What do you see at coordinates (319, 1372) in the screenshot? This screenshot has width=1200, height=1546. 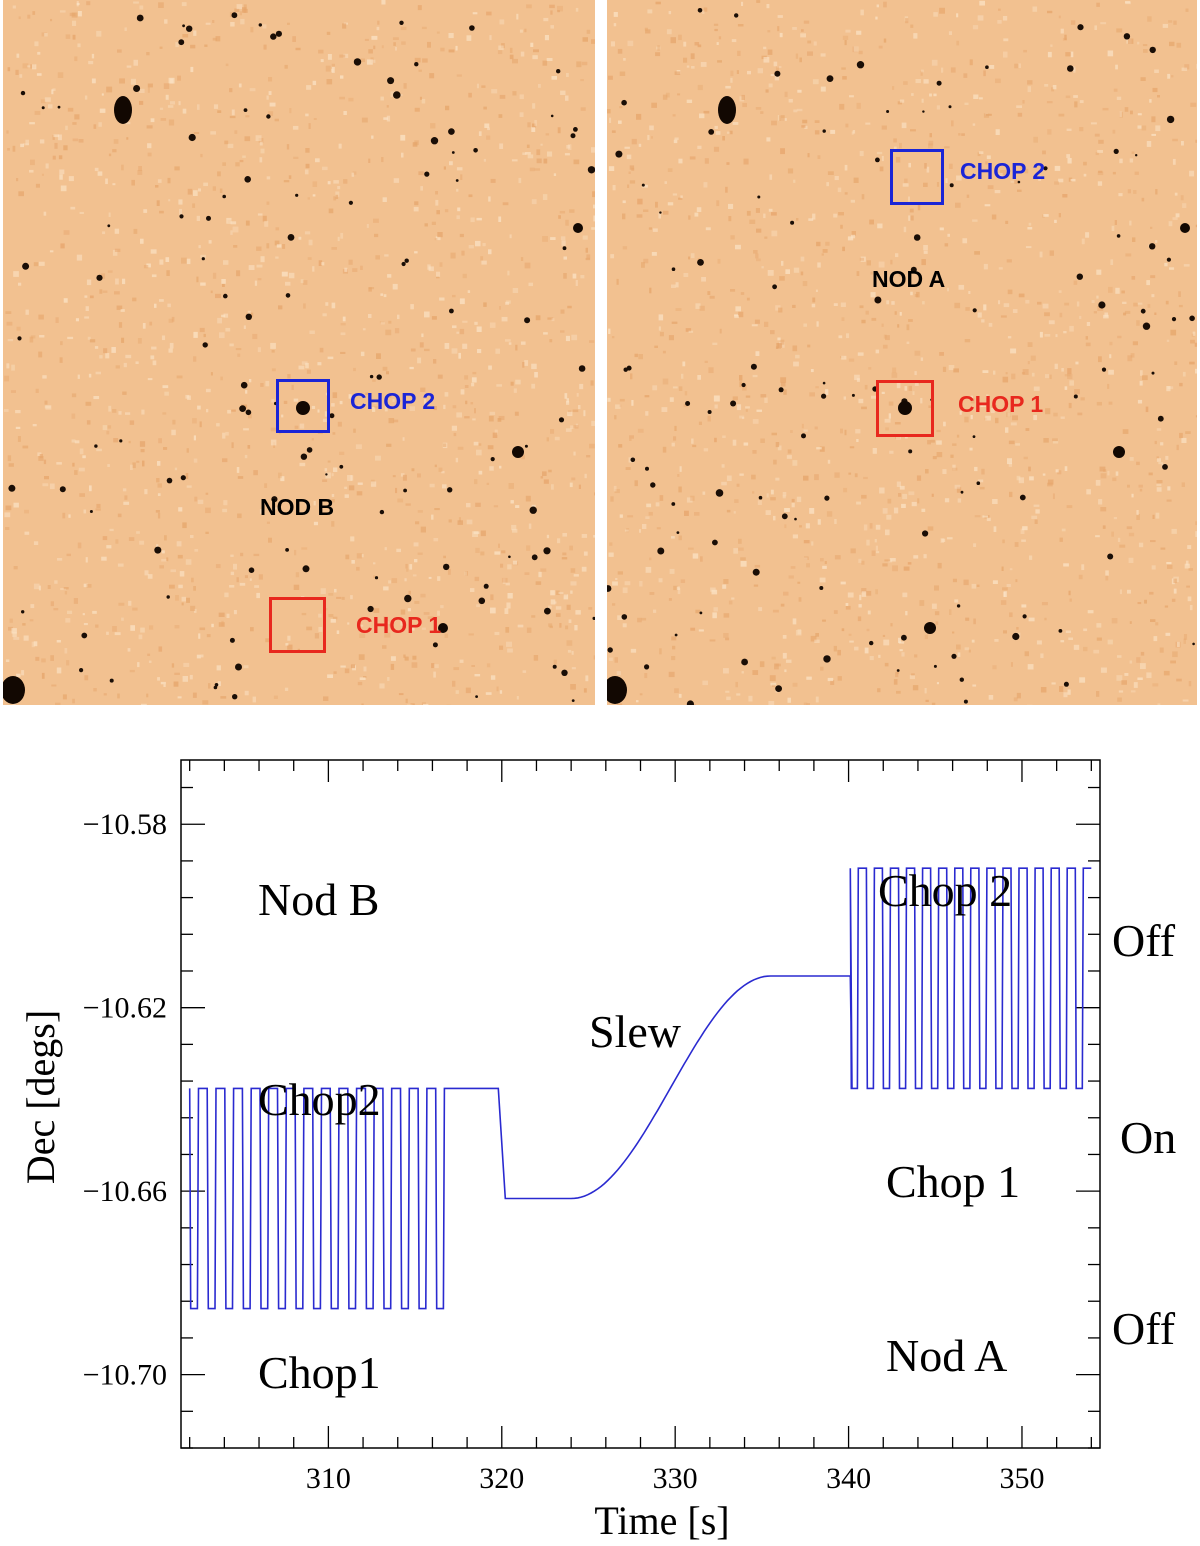 I see `annotation-chop1-left: Chop1` at bounding box center [319, 1372].